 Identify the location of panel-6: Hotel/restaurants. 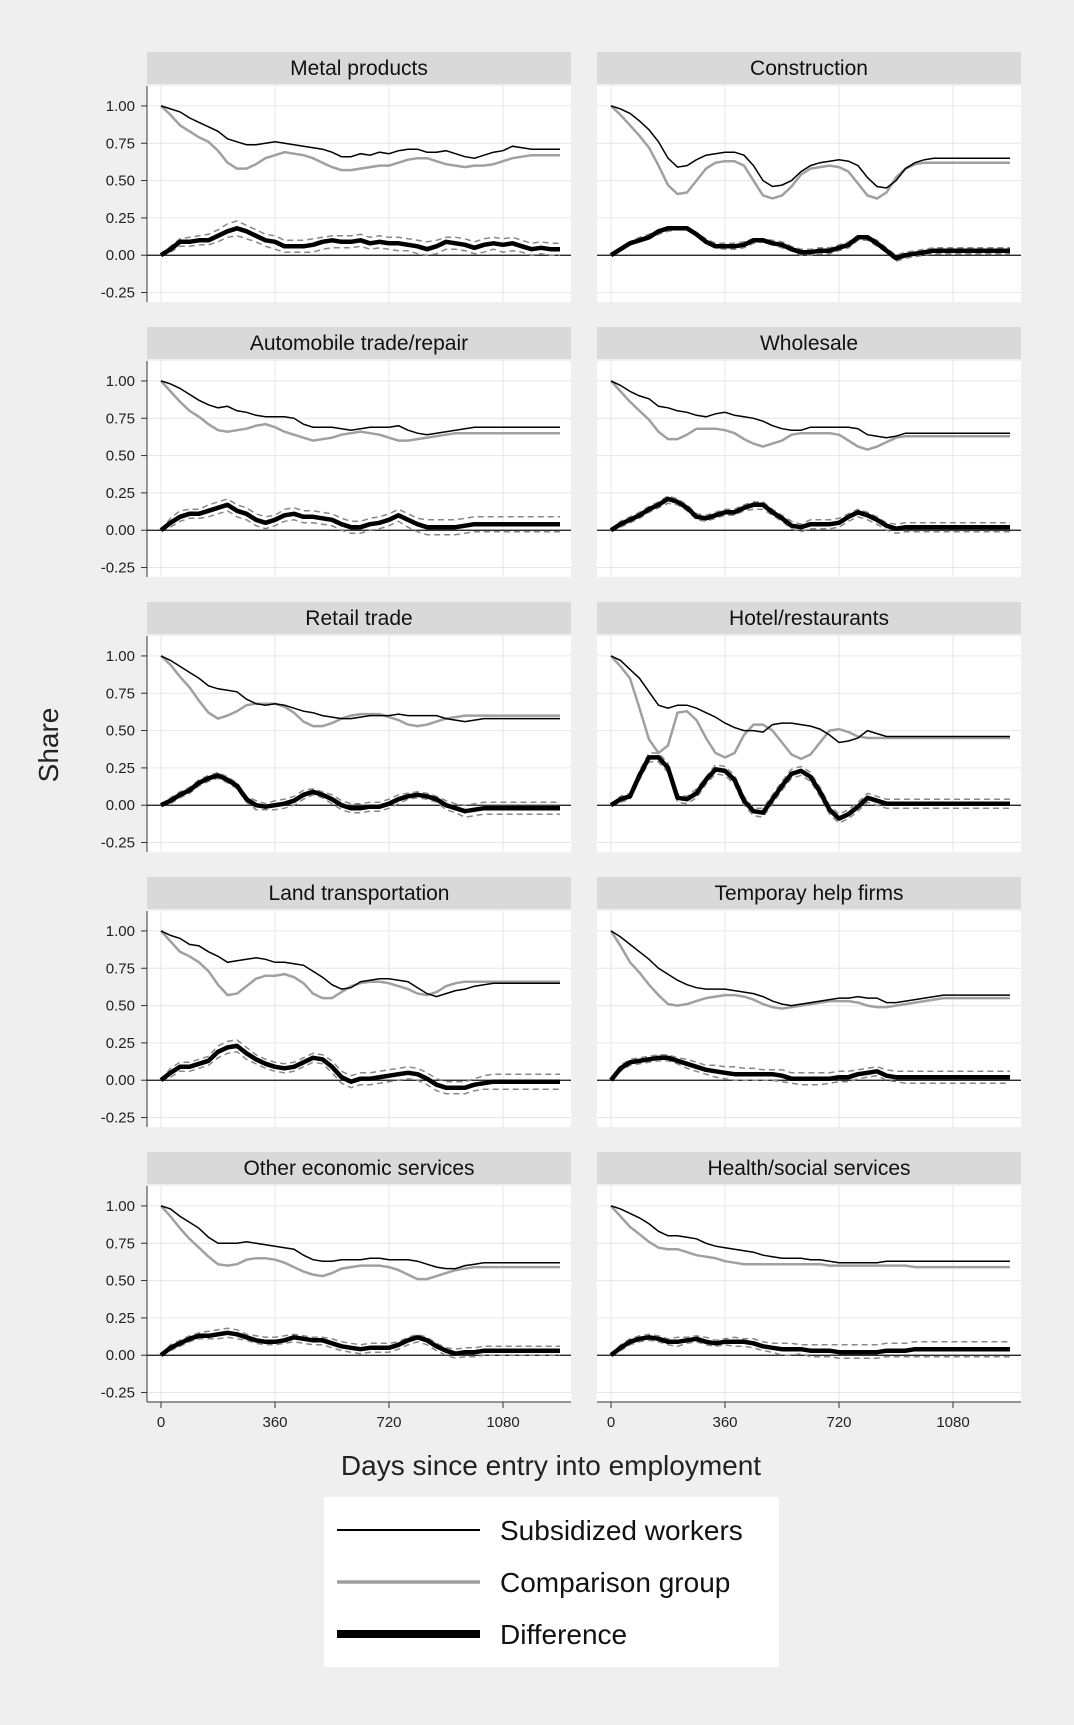
(809, 727).